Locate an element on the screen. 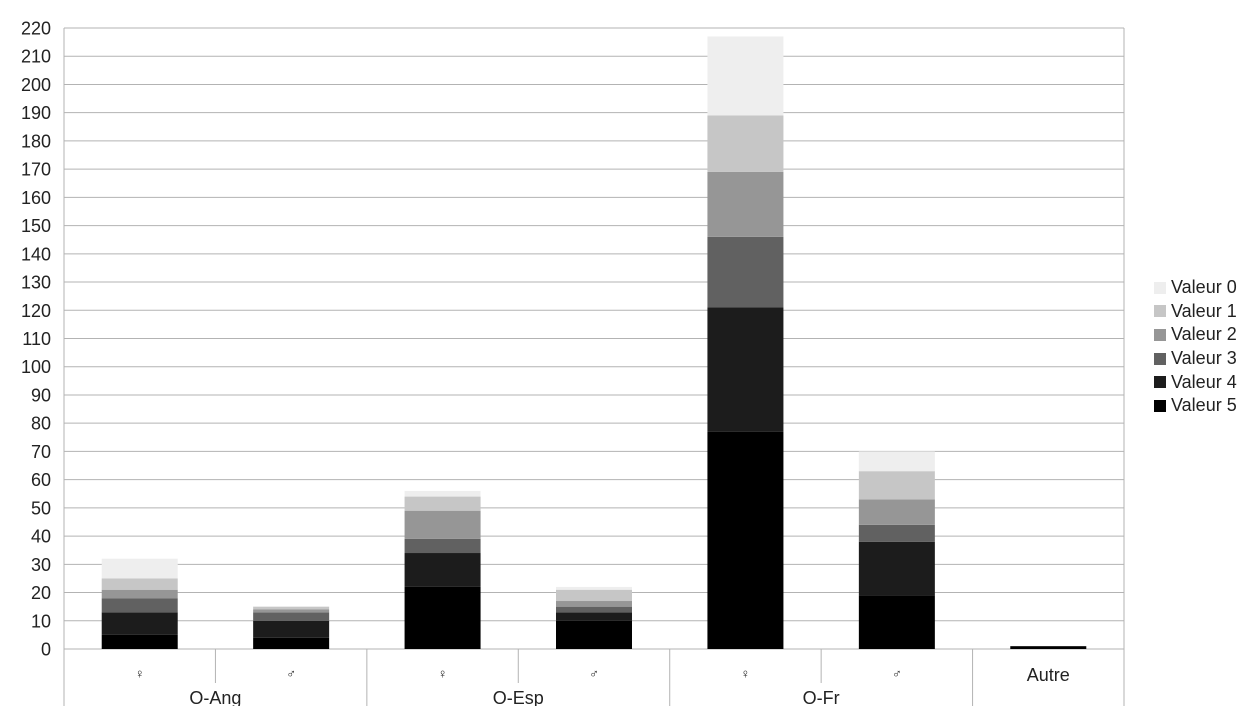  x-group-label: O-Fr is located at coordinates (821, 697).